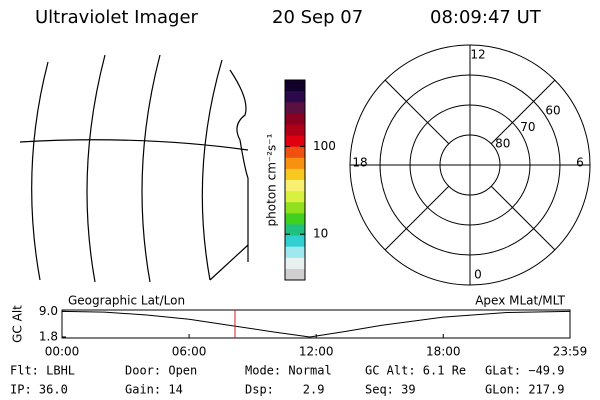 Image resolution: width=600 pixels, height=400 pixels. Describe the element at coordinates (359, 163) in the screenshot. I see `mlt-label: 18` at that location.